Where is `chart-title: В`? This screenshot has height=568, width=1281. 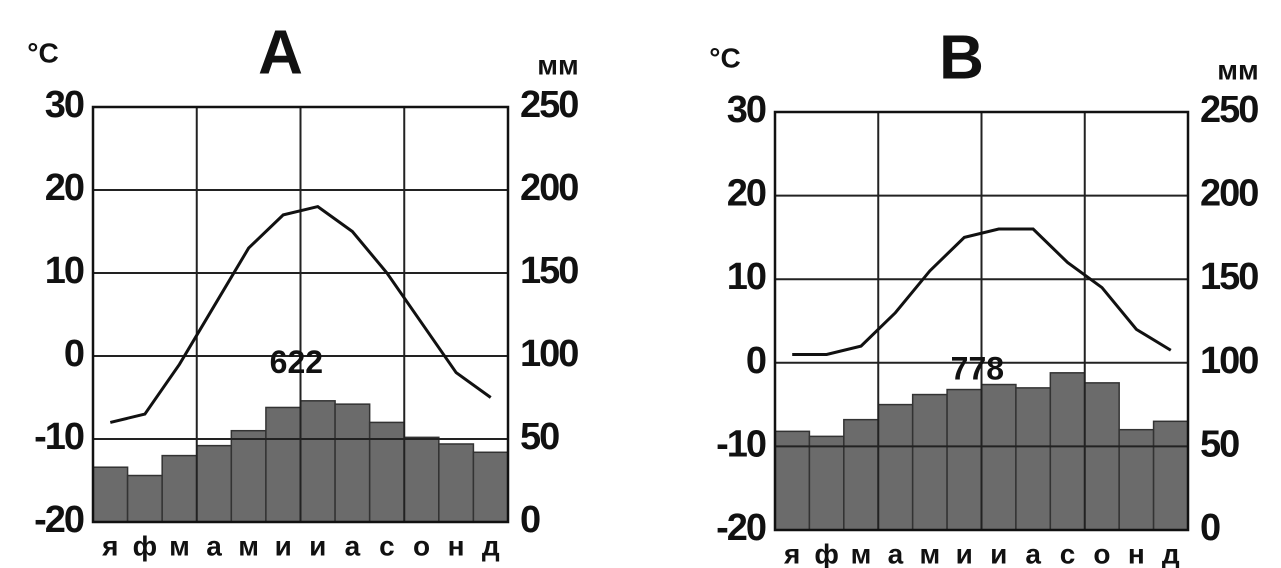 chart-title: В is located at coordinates (961, 57).